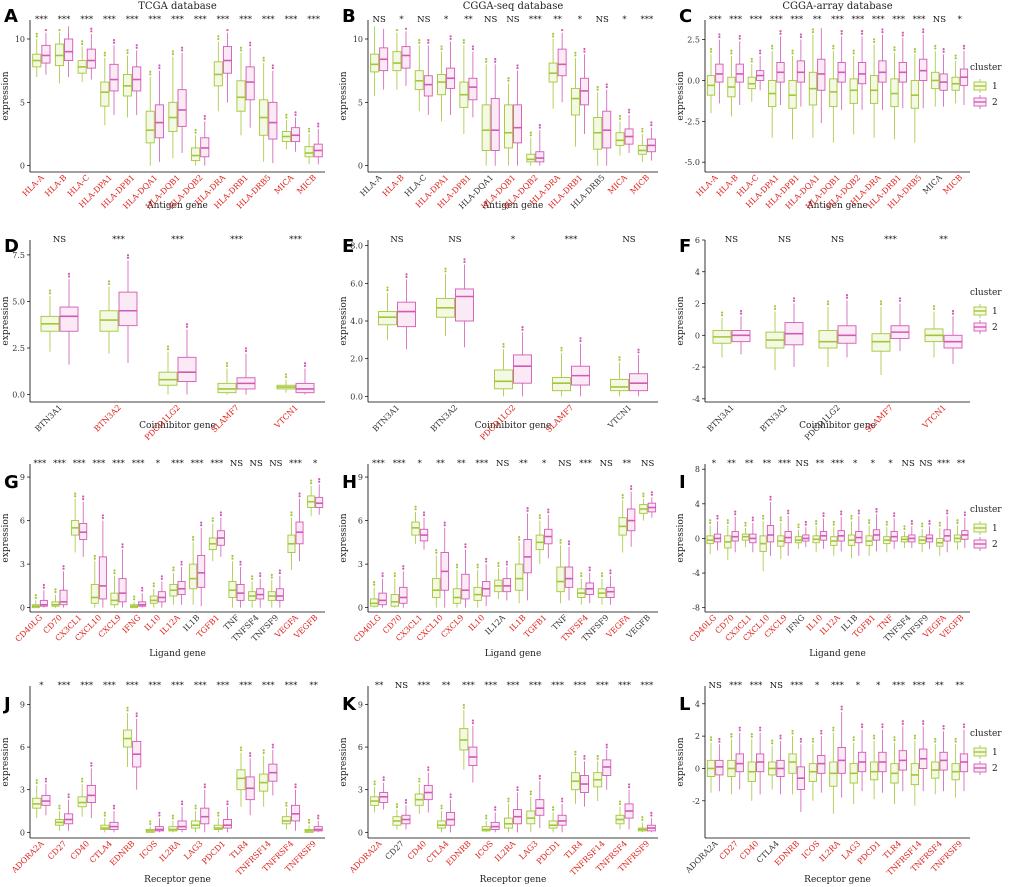  What do you see at coordinates (531, 148) in the screenshot?
I see `box-hla-dqb2-cluster1` at bounding box center [531, 148].